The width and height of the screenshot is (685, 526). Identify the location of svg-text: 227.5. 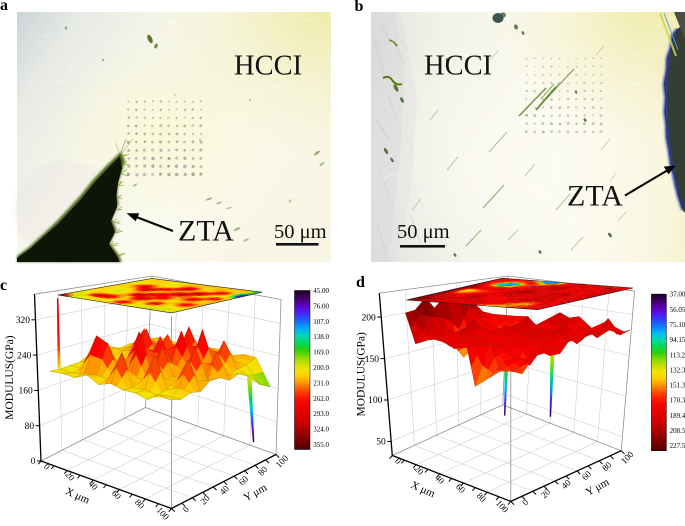
(677, 446).